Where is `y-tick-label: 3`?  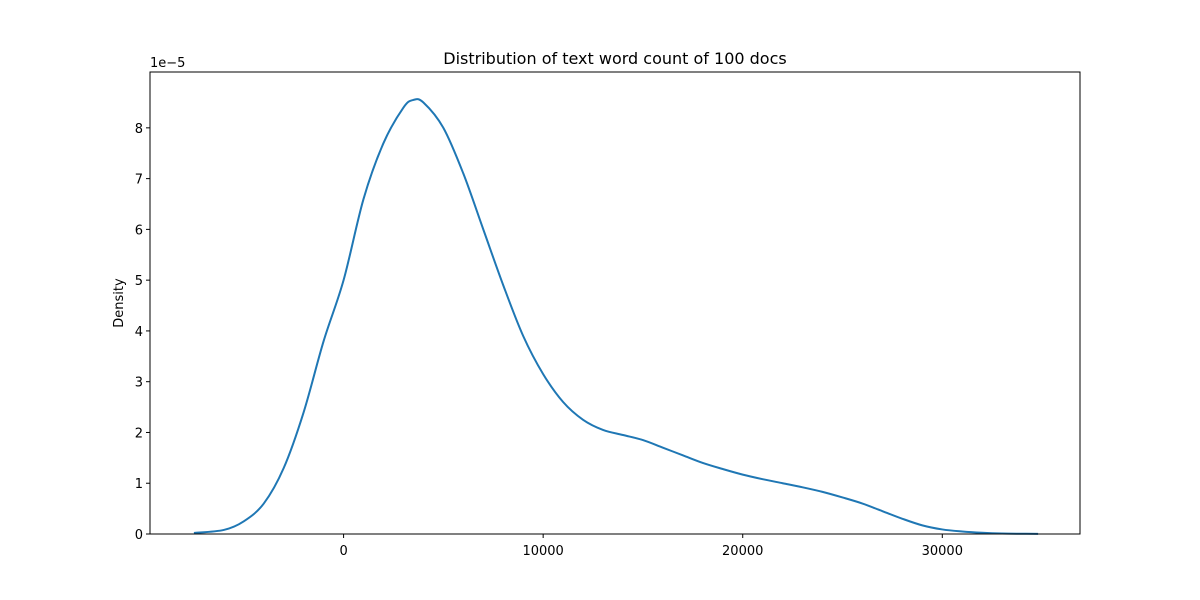
y-tick-label: 3 is located at coordinates (139, 383).